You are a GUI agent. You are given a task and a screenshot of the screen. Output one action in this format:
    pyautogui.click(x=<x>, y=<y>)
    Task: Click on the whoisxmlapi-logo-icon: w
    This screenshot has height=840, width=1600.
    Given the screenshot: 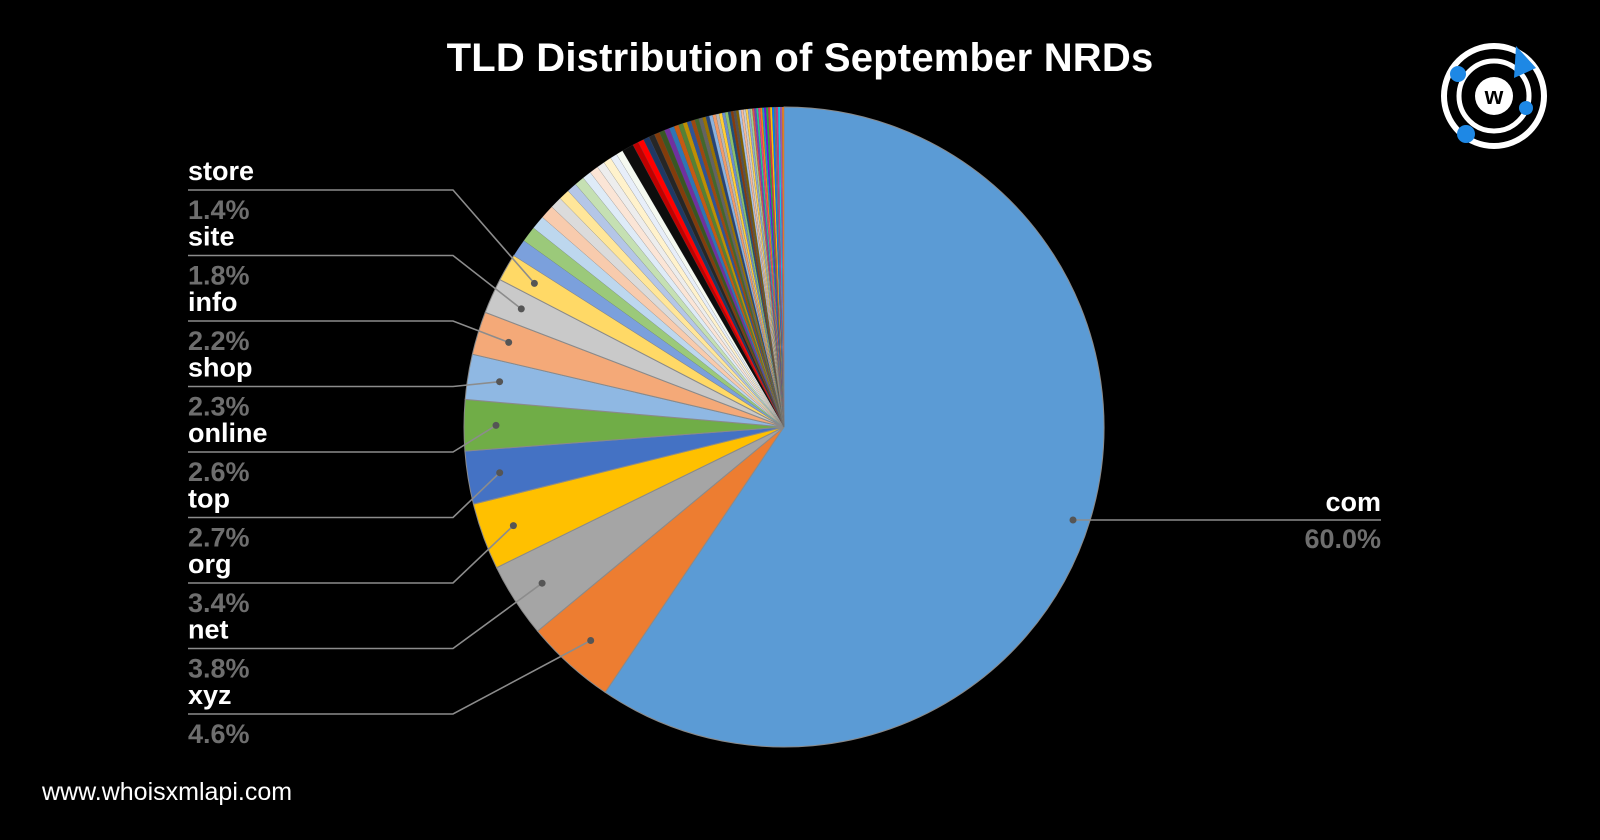 What is the action you would take?
    pyautogui.click(x=1494, y=96)
    